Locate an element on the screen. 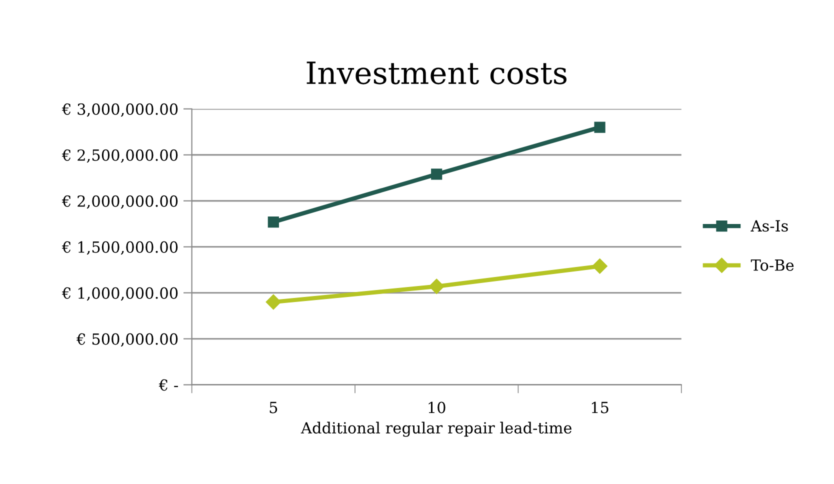 The image size is (834, 484). y-tick-label: € 2,500,000.00 is located at coordinates (120, 156).